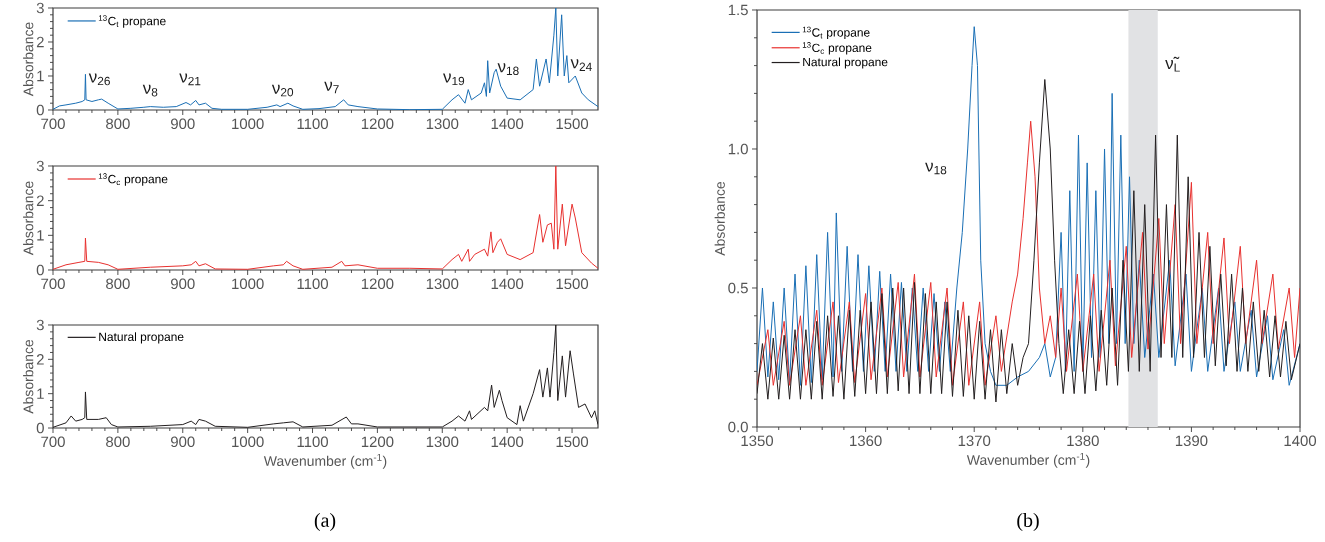 This screenshot has height=542, width=1325. Describe the element at coordinates (738, 427) in the screenshot. I see `y-tick-label: 0.0` at that location.